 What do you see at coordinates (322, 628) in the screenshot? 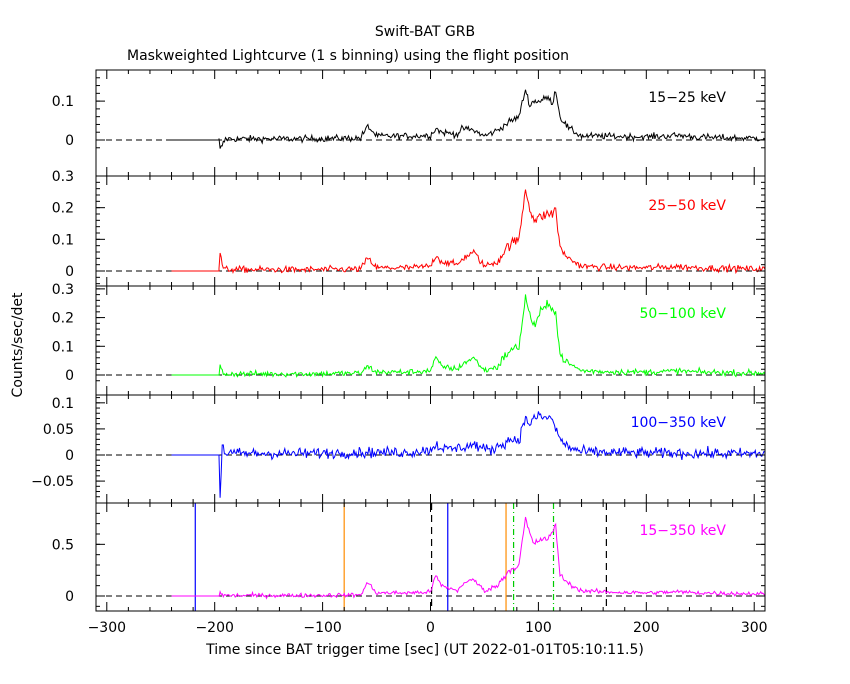
I see `x-tick-label: −100` at bounding box center [322, 628].